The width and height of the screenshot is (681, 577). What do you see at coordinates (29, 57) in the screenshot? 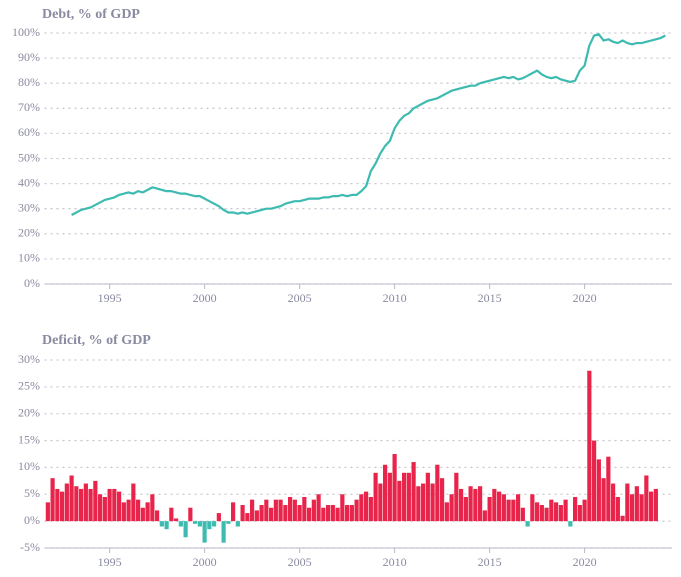
I see `y-tick-label: 90%` at bounding box center [29, 57].